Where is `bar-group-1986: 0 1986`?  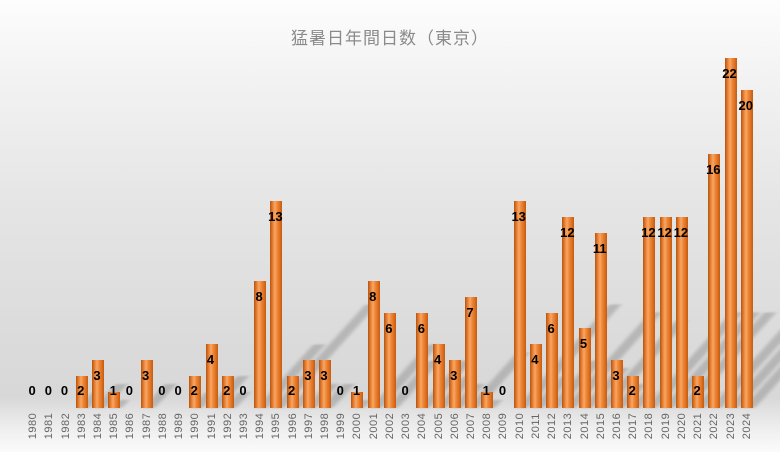 bar-group-1986: 0 1986 is located at coordinates (130, 240).